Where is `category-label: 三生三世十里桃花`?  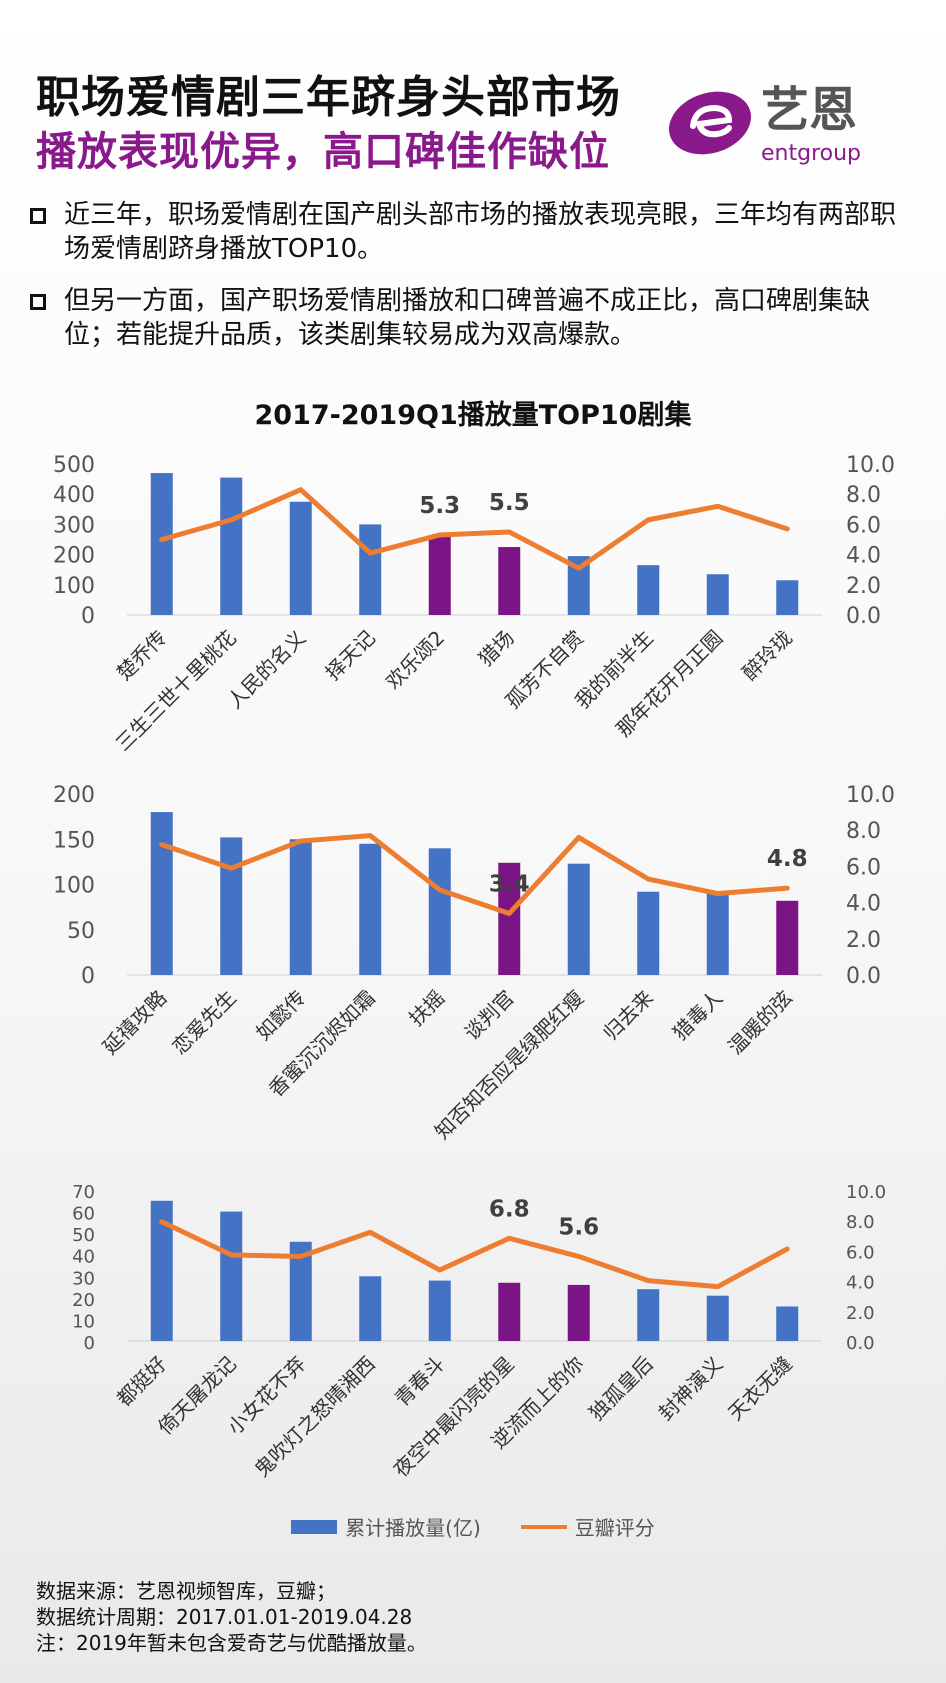 category-label: 三生三世十里桃花 is located at coordinates (176, 691).